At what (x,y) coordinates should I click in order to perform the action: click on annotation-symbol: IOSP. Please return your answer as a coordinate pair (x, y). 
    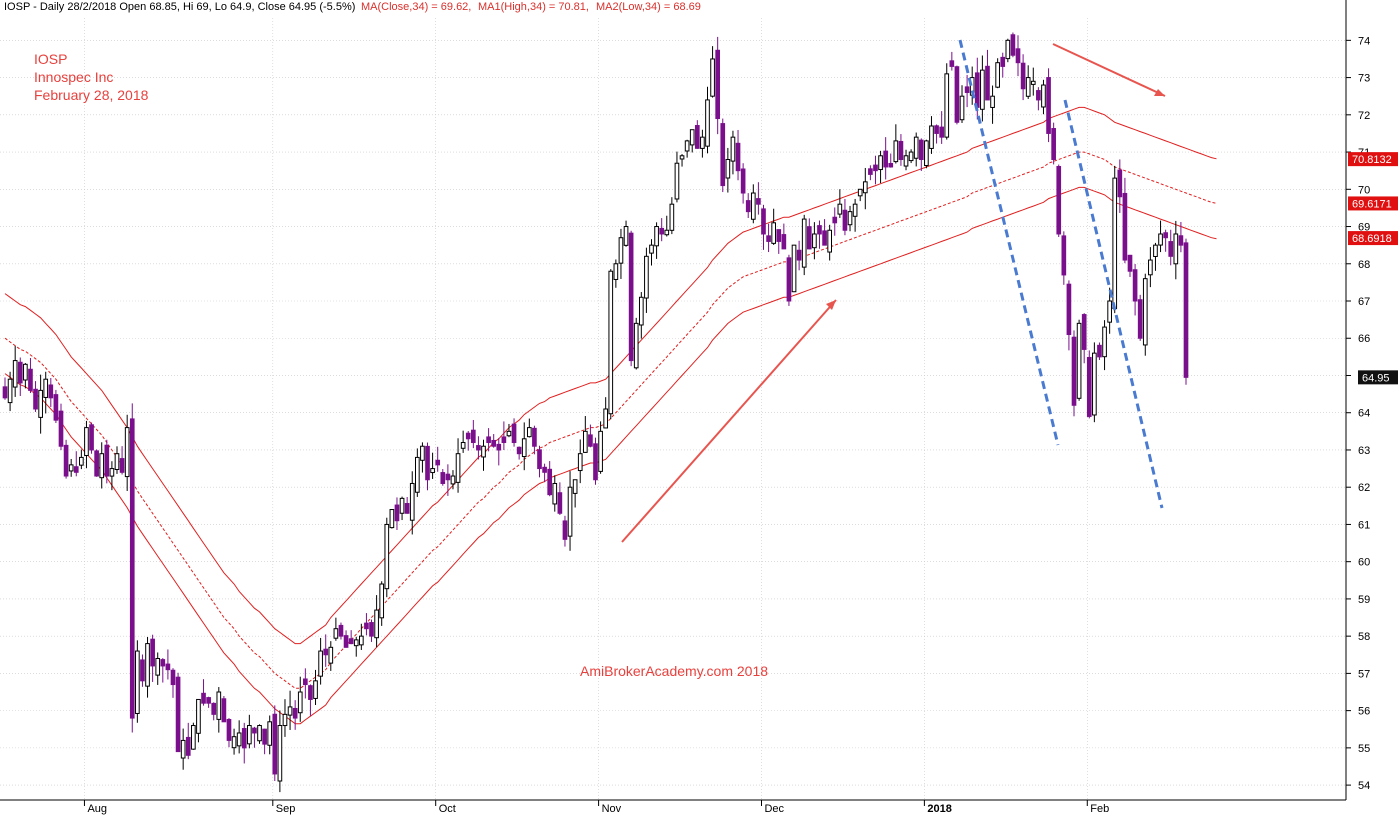
    Looking at the image, I should click on (50, 59).